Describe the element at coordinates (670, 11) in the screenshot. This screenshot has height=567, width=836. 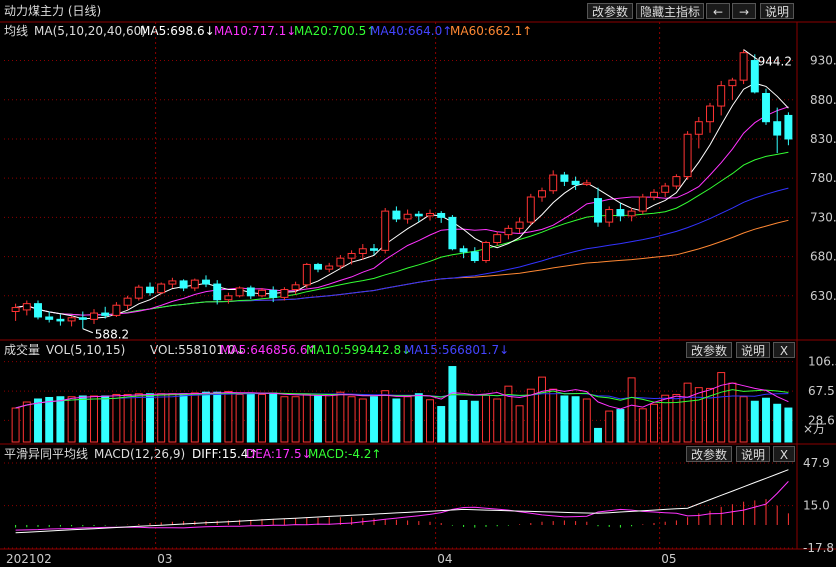
I see `hide-main-indicator-button: 隐藏主指标` at that location.